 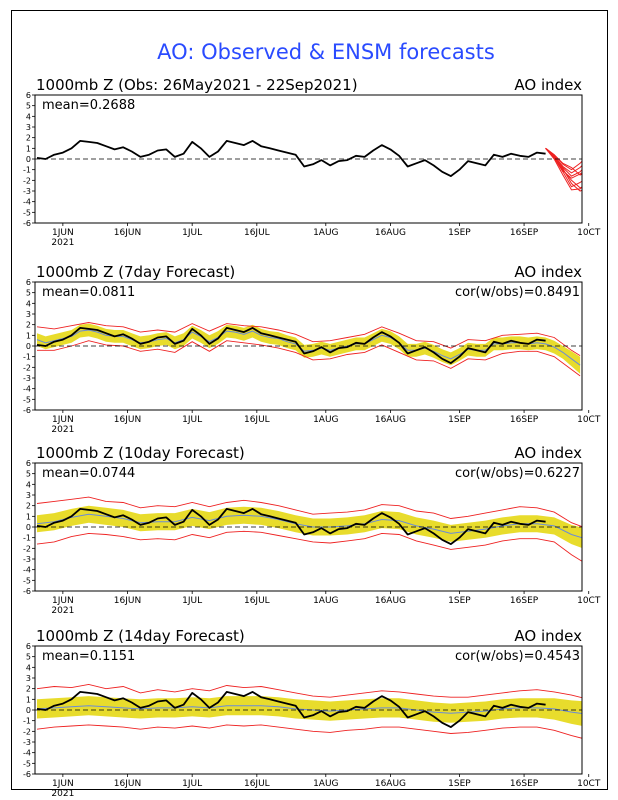 I want to click on panel-mean-stat: mean=0.0744, so click(x=88, y=473).